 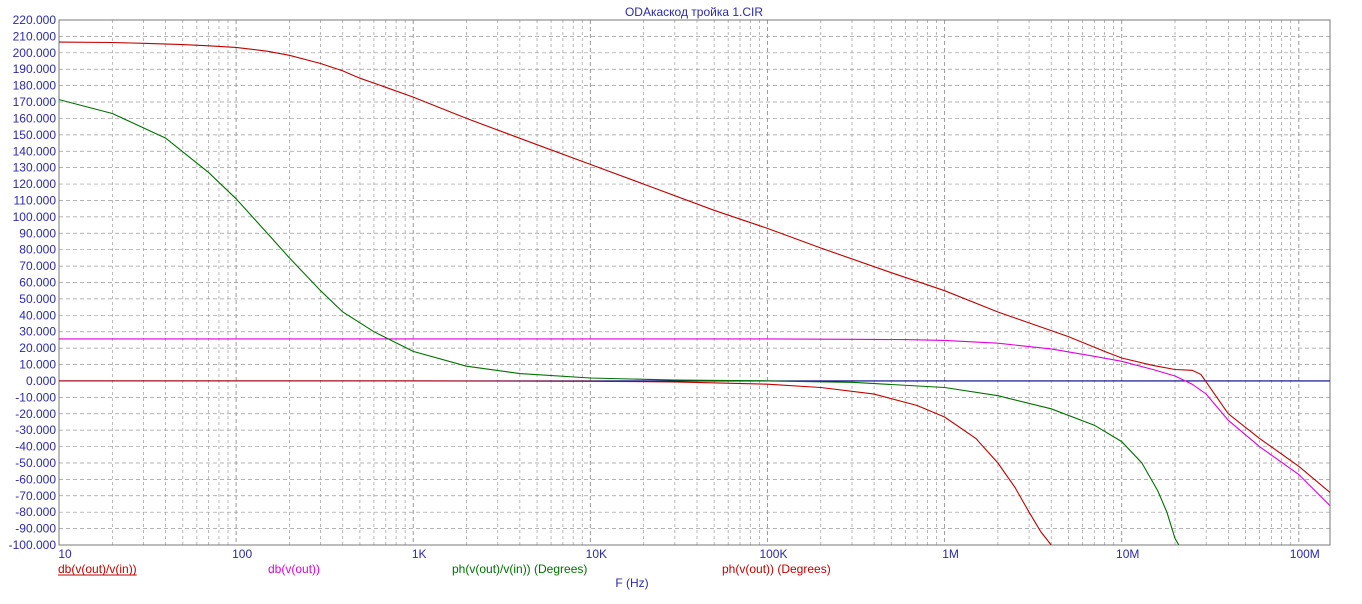 What do you see at coordinates (37, 348) in the screenshot?
I see `y-tick-label: 20.000` at bounding box center [37, 348].